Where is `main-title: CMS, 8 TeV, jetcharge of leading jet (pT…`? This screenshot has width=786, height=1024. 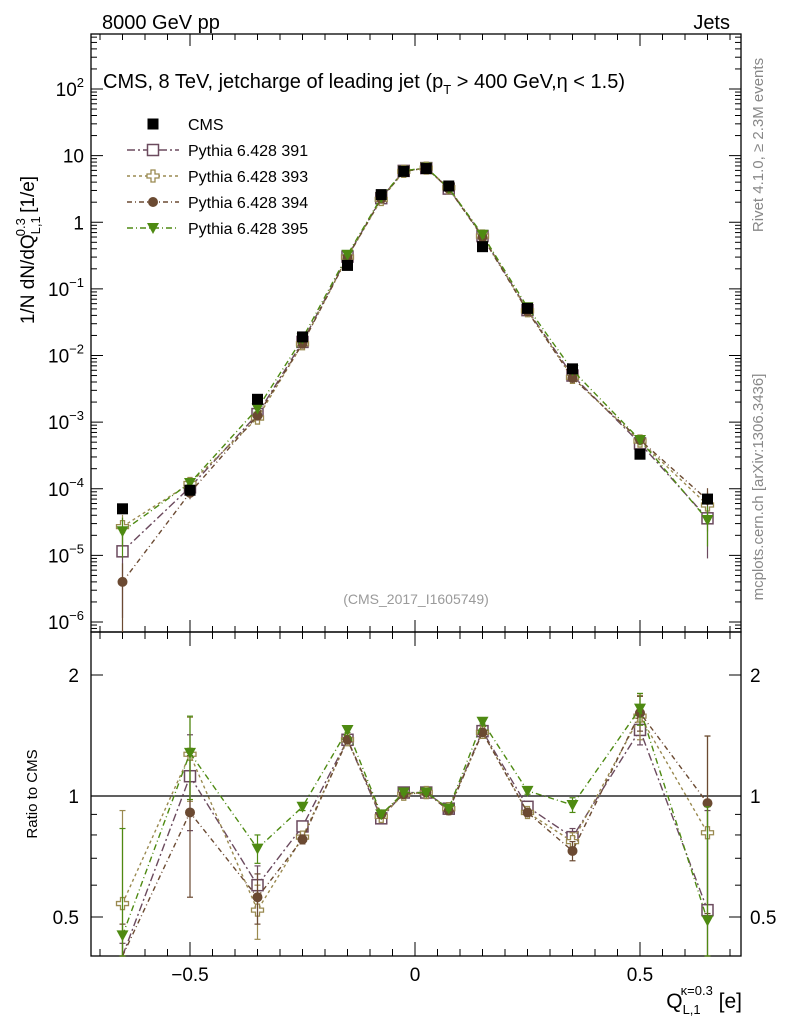
main-title: CMS, 8 TeV, jetcharge of leading jet (pT… is located at coordinates (364, 84).